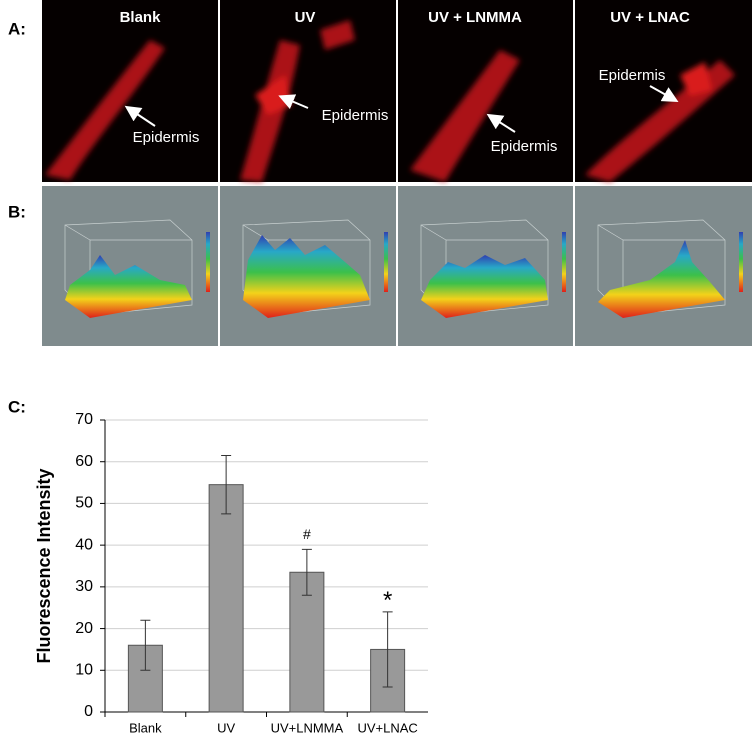  Describe the element at coordinates (387, 600) in the screenshot. I see `significance-mark: *` at that location.